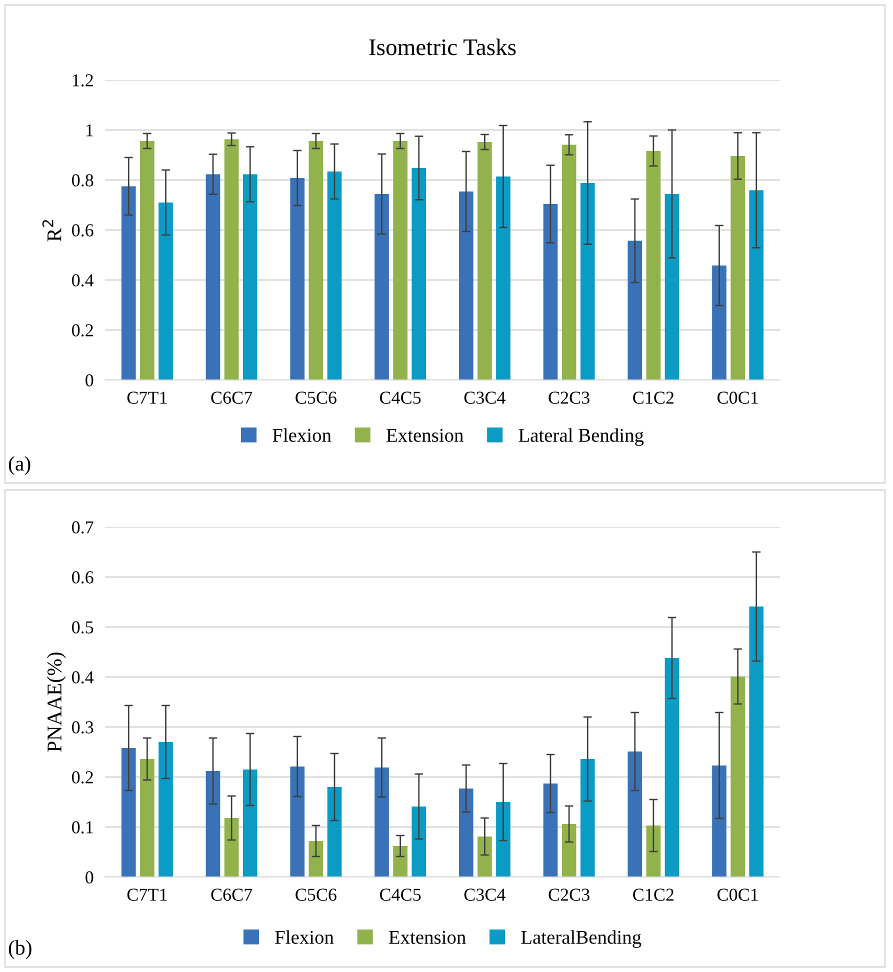 This screenshot has height=972, width=893. Describe the element at coordinates (83, 527) in the screenshot. I see `y-tick-label: 0.7` at that location.